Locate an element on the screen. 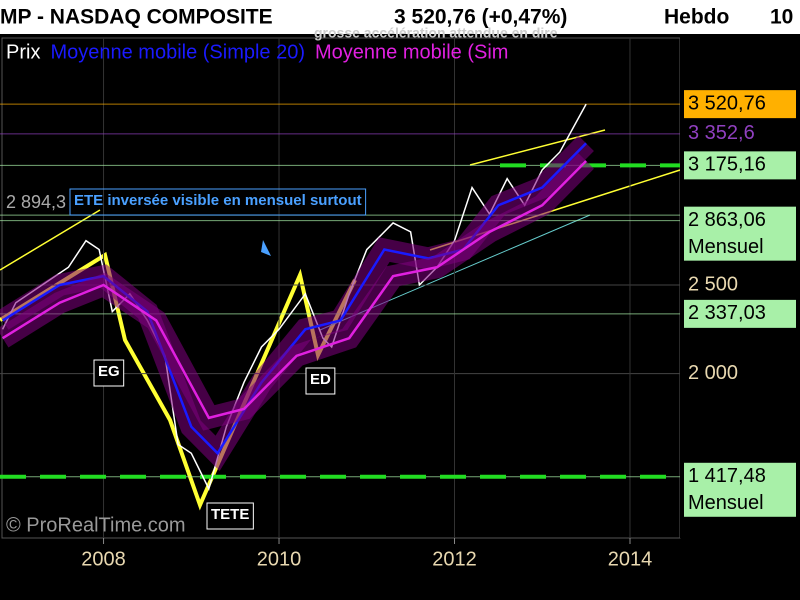 The width and height of the screenshot is (800, 600). annotation: ED is located at coordinates (320, 379).